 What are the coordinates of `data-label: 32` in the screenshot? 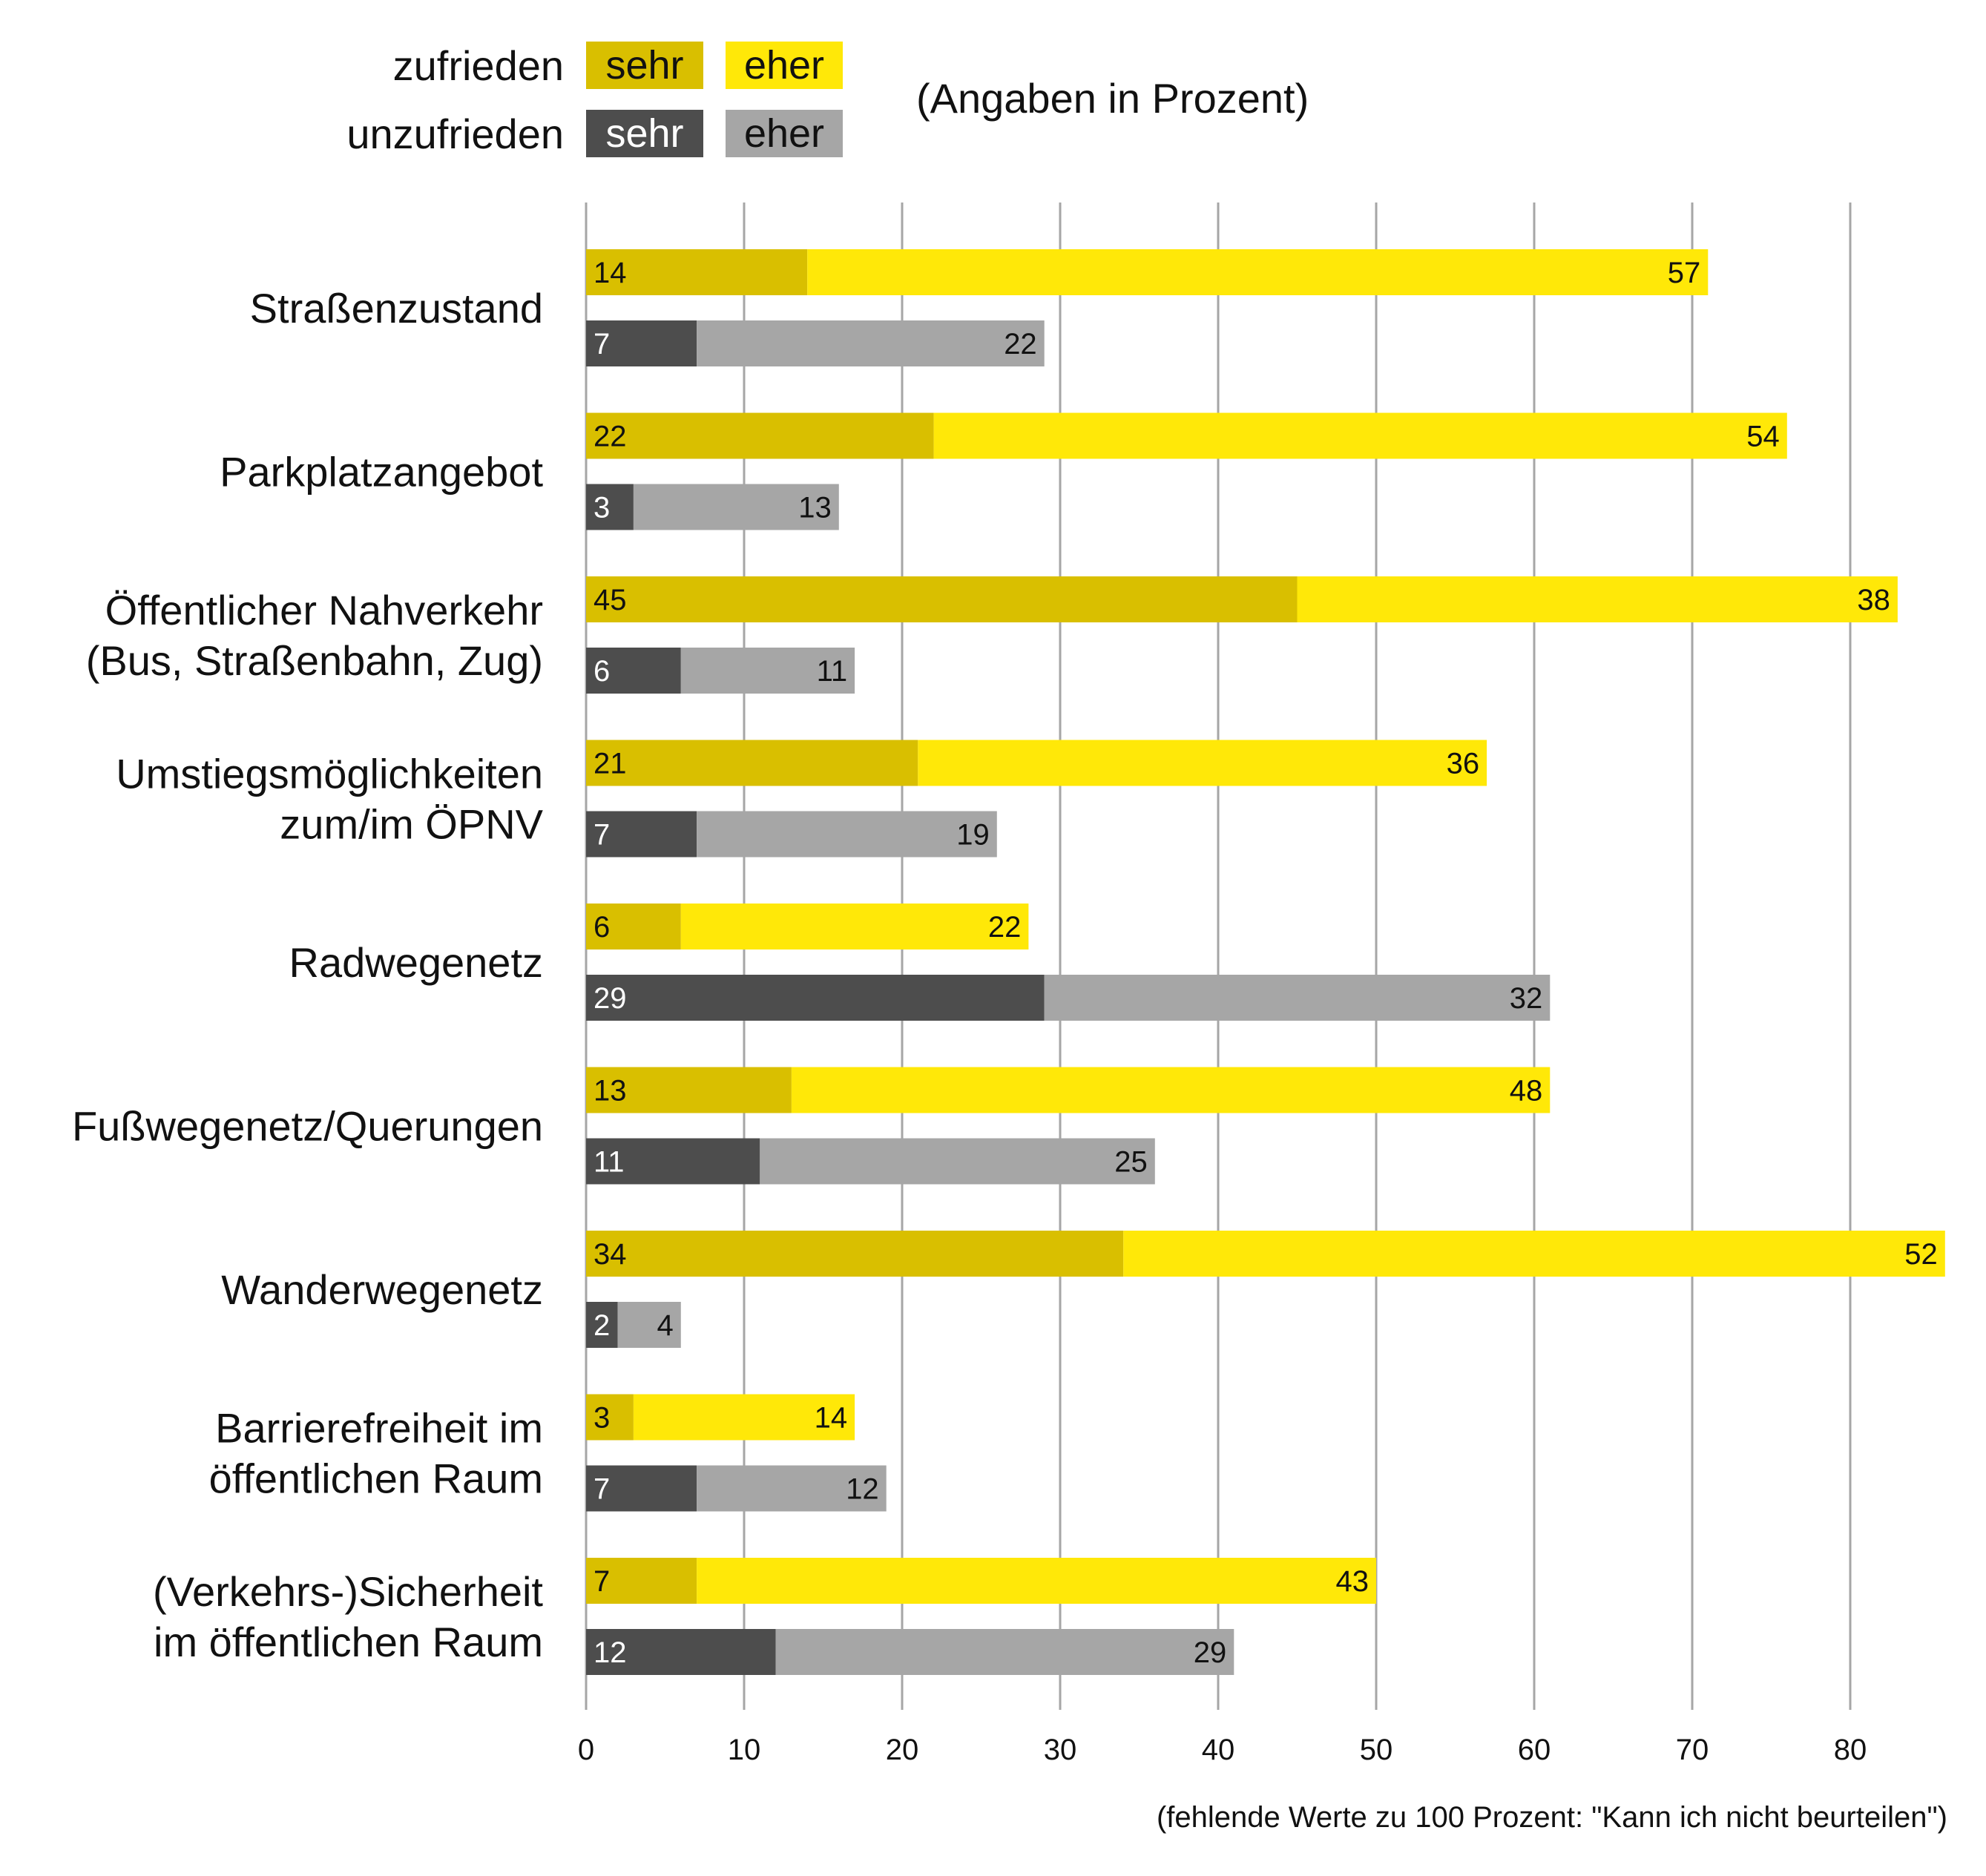 It's located at (1526, 998).